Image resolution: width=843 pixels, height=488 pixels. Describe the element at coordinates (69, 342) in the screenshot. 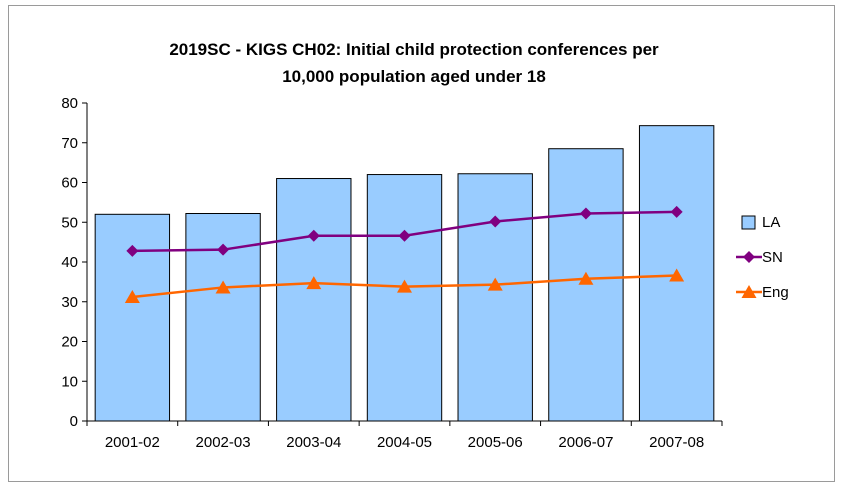

I see `y-tick-label: 20` at that location.